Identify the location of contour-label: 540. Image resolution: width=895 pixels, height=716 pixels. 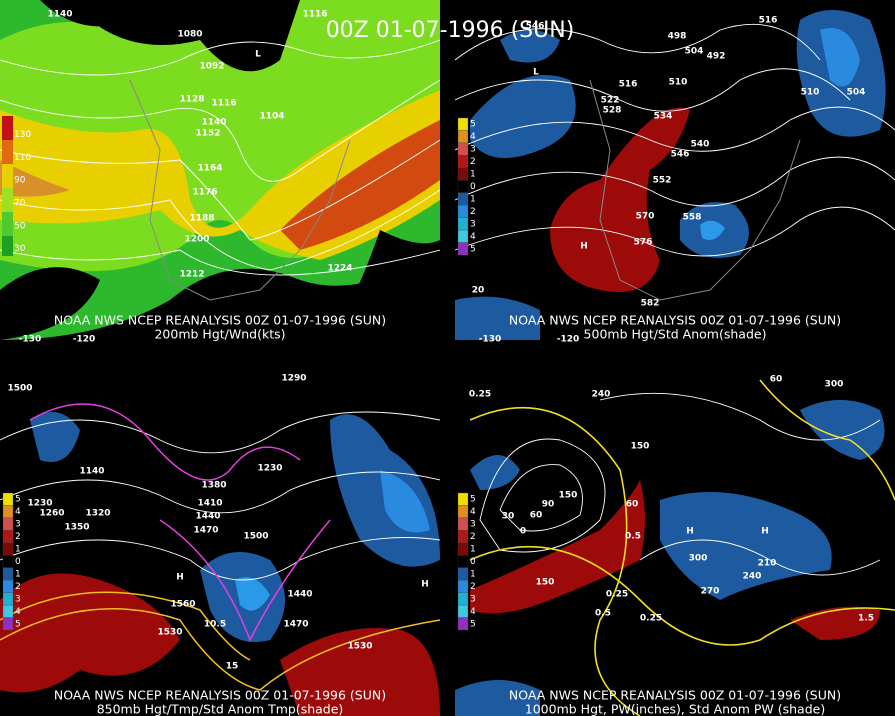
(700, 145).